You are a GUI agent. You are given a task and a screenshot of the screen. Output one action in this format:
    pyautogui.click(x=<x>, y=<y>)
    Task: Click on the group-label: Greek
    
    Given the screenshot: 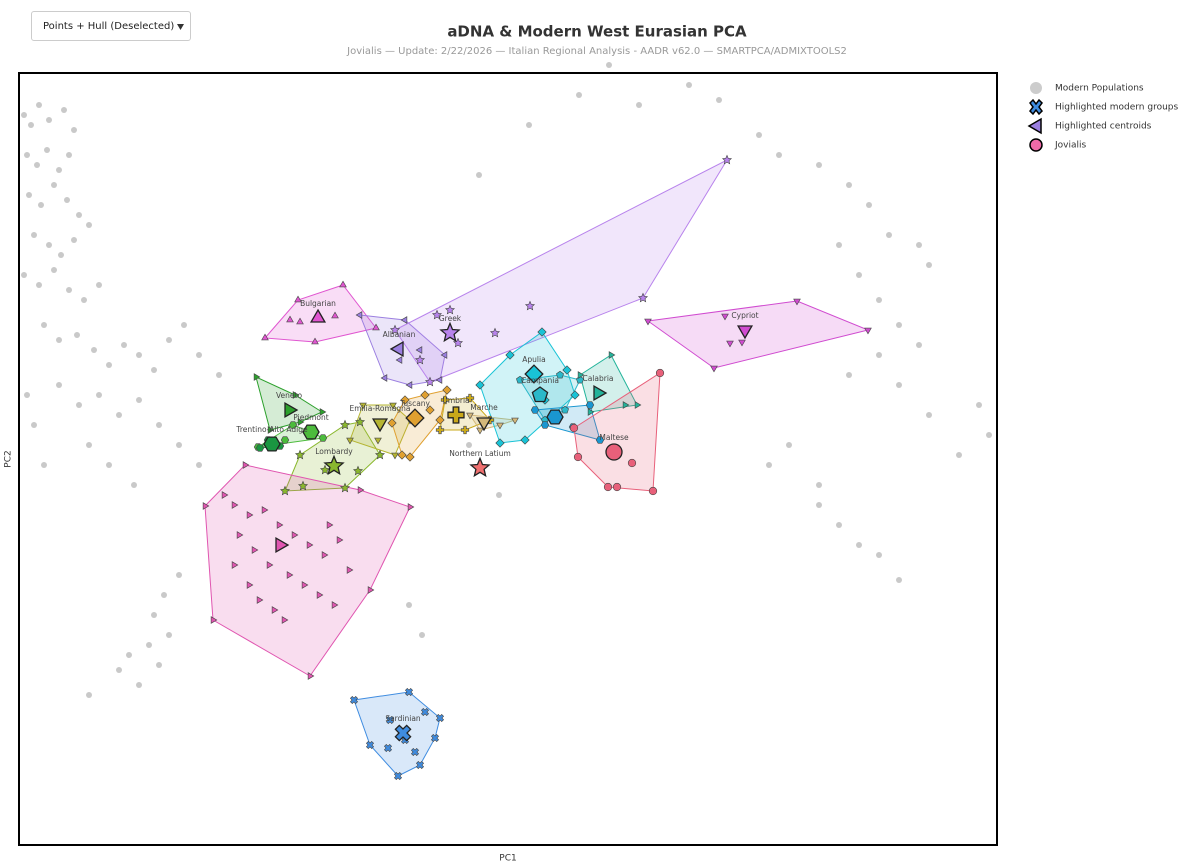 What is the action you would take?
    pyautogui.click(x=450, y=318)
    